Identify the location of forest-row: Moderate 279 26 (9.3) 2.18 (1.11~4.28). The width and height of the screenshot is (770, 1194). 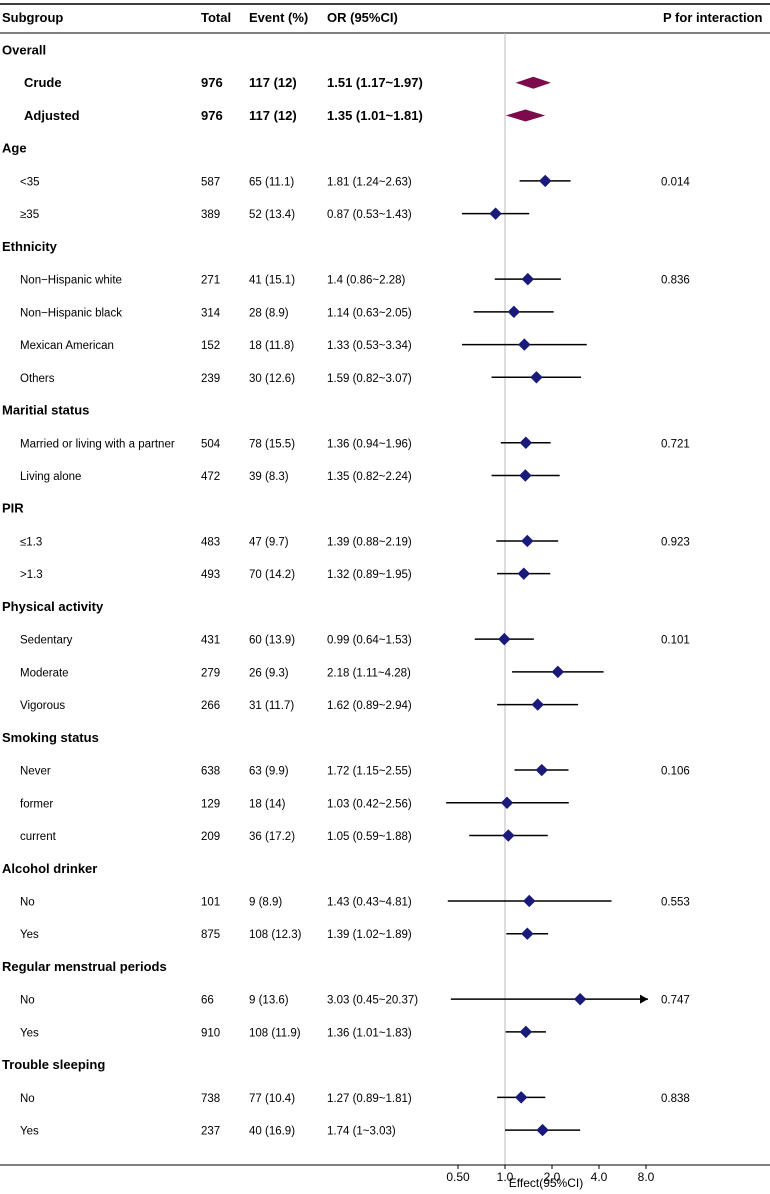
(312, 672).